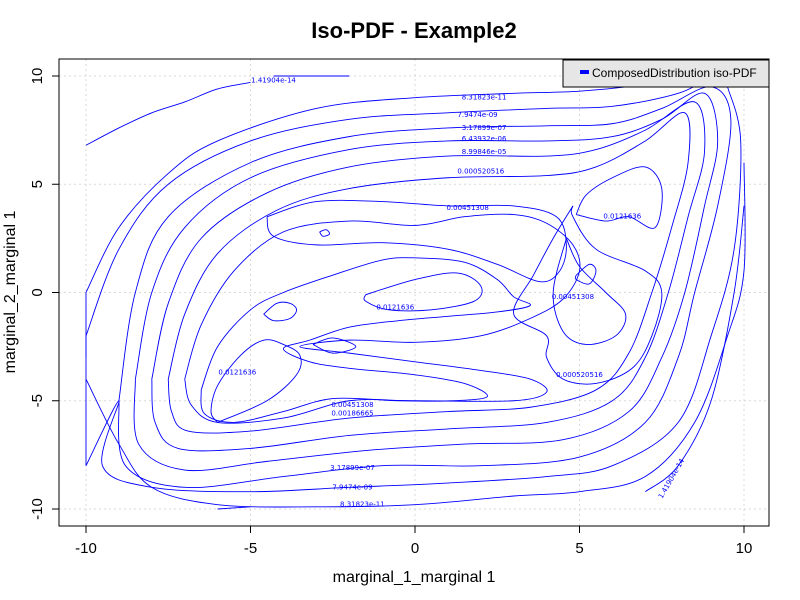 Image resolution: width=800 pixels, height=600 pixels. I want to click on x-tick-label: 0, so click(415, 548).